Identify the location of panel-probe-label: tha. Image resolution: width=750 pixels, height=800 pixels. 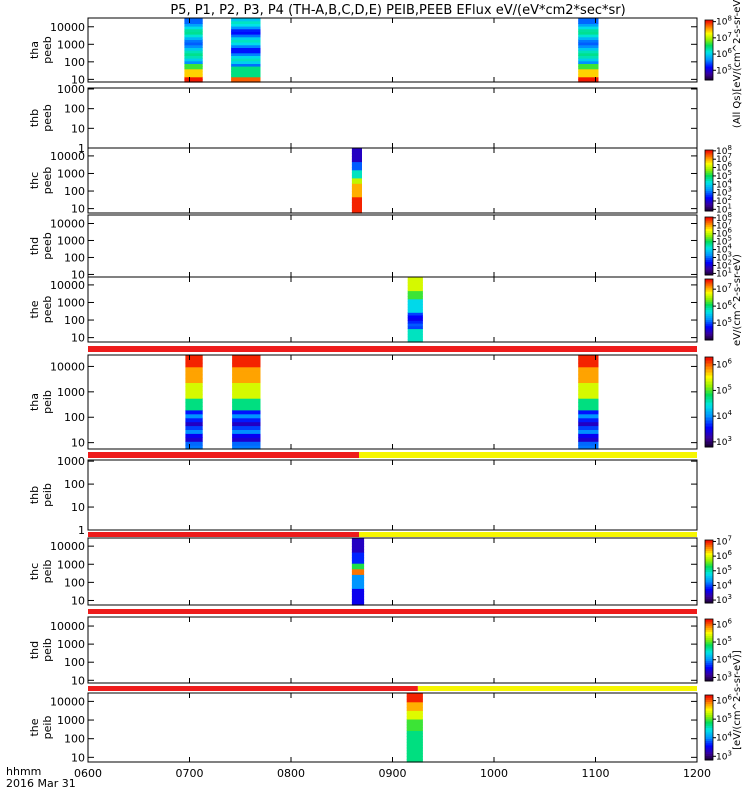
(34, 402).